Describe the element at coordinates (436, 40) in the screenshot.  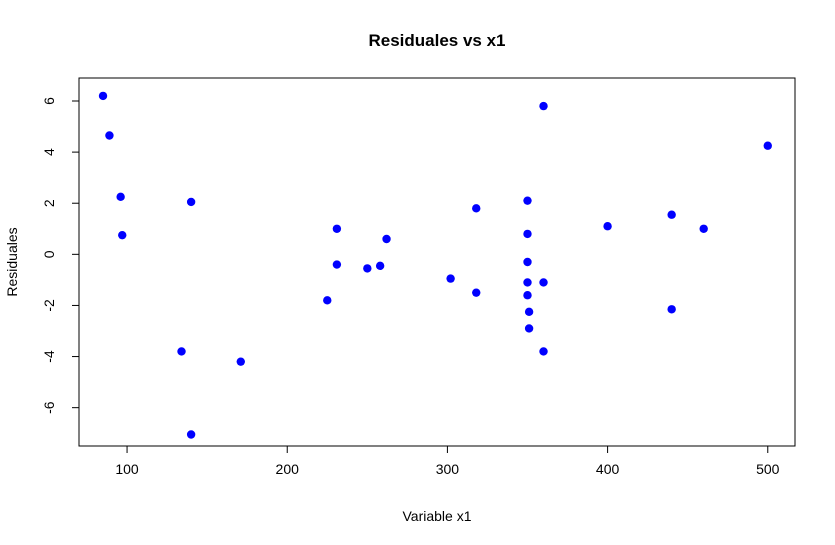
I see `chart-title: Residuales vs x1` at that location.